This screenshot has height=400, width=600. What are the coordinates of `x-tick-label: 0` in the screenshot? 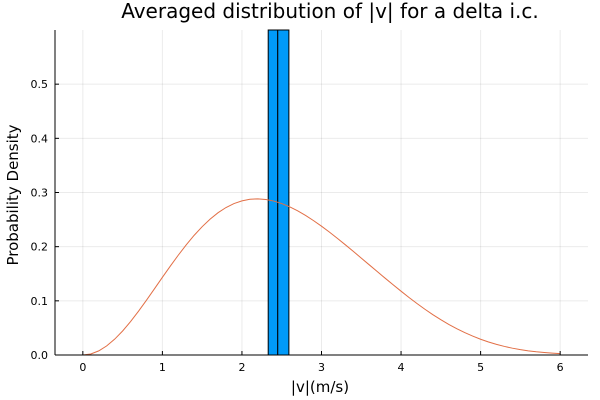 It's located at (82, 367).